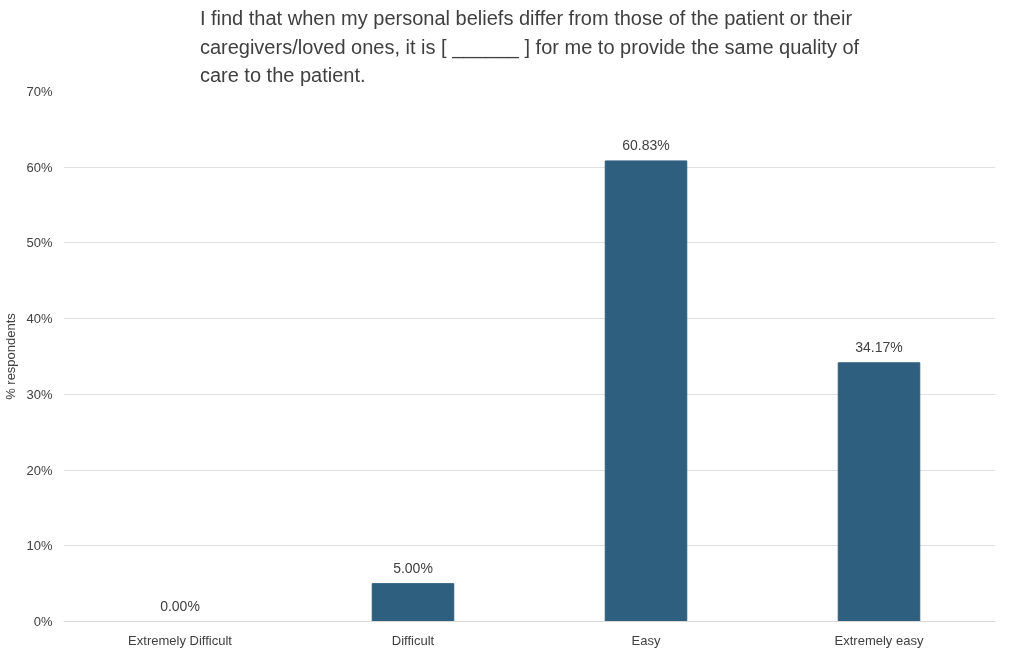  What do you see at coordinates (11, 356) in the screenshot?
I see `y-axis-title: % respondents` at bounding box center [11, 356].